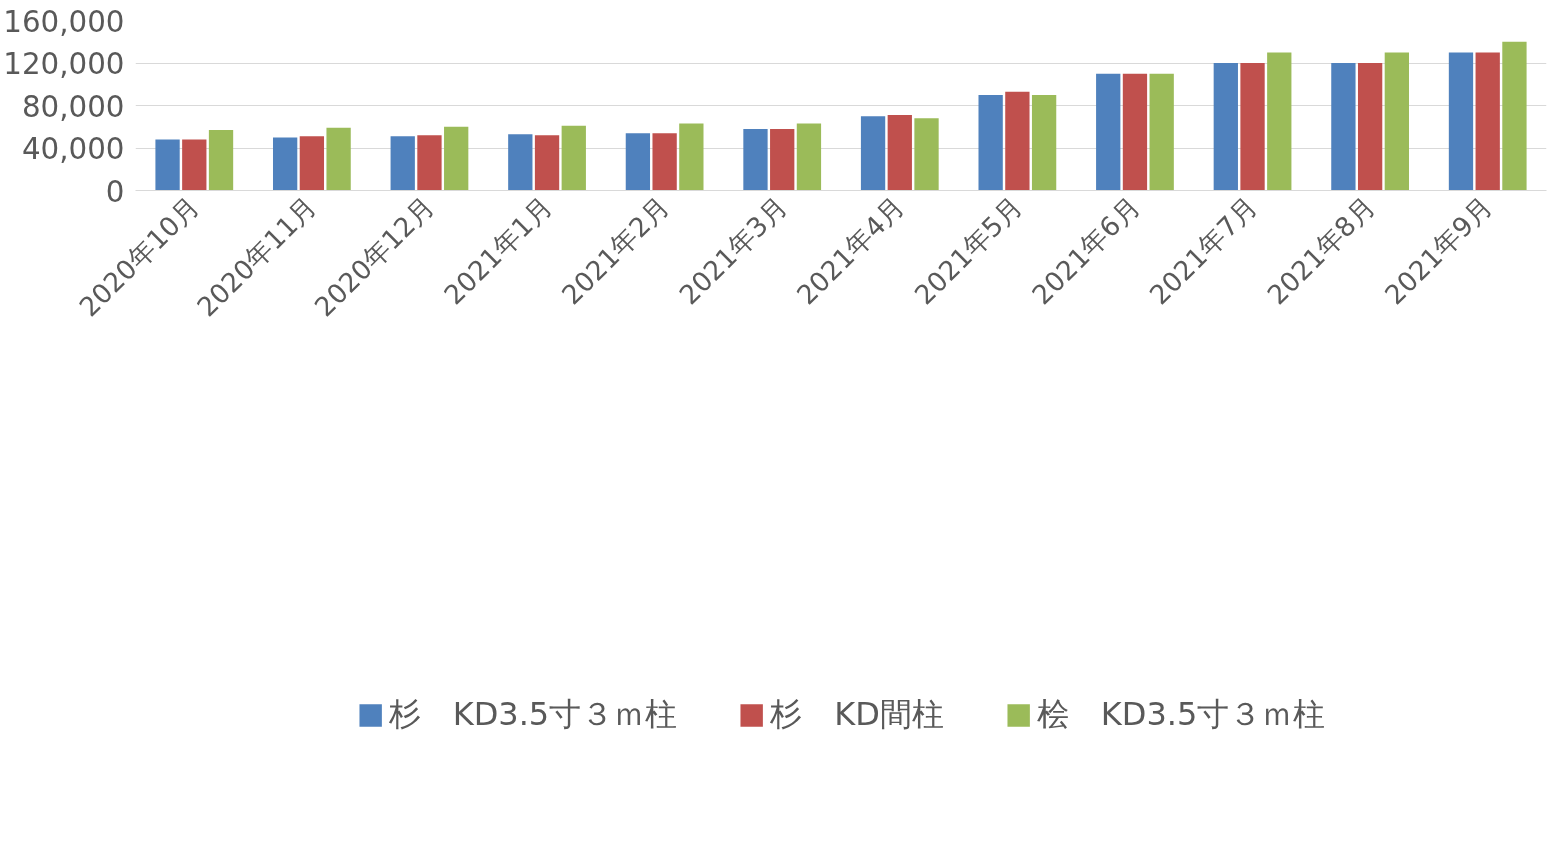 The width and height of the screenshot is (1556, 856). I want to click on y-tick-label: 160,000, so click(64, 21).